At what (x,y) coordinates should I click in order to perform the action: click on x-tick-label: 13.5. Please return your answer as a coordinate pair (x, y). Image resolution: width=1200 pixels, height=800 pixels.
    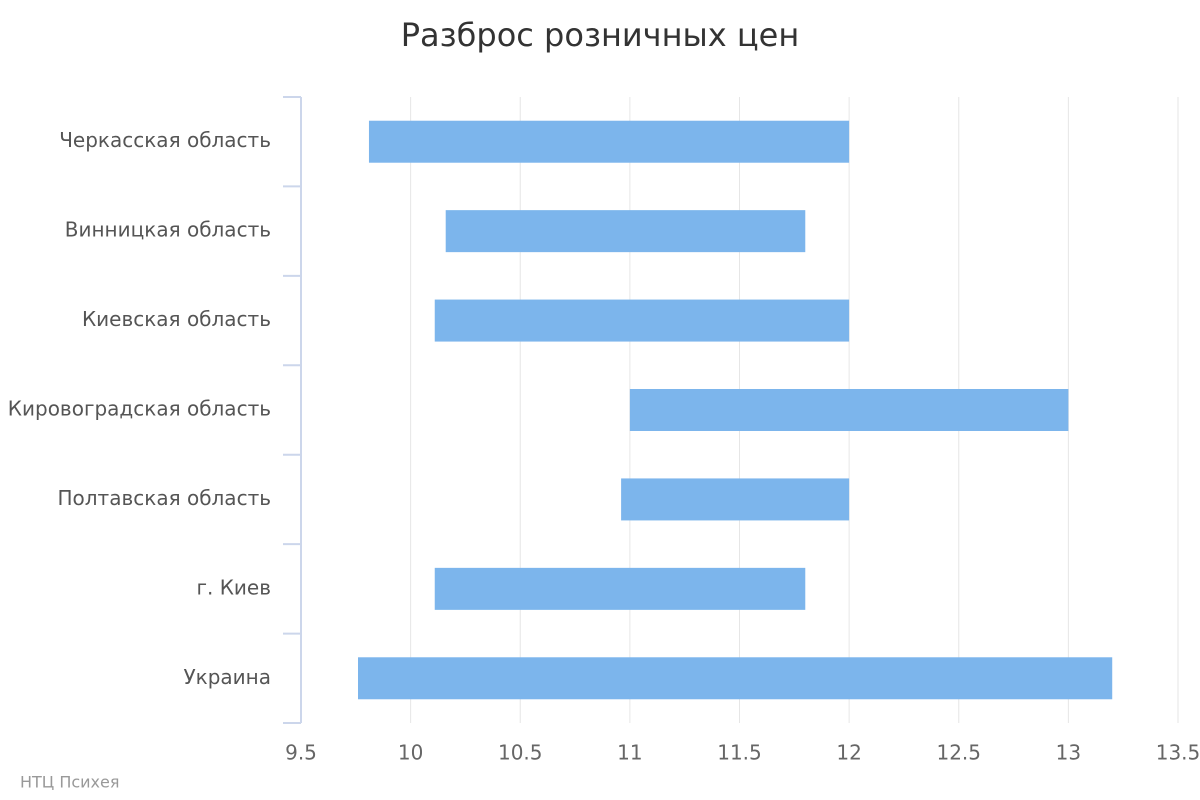
    Looking at the image, I should click on (1178, 753).